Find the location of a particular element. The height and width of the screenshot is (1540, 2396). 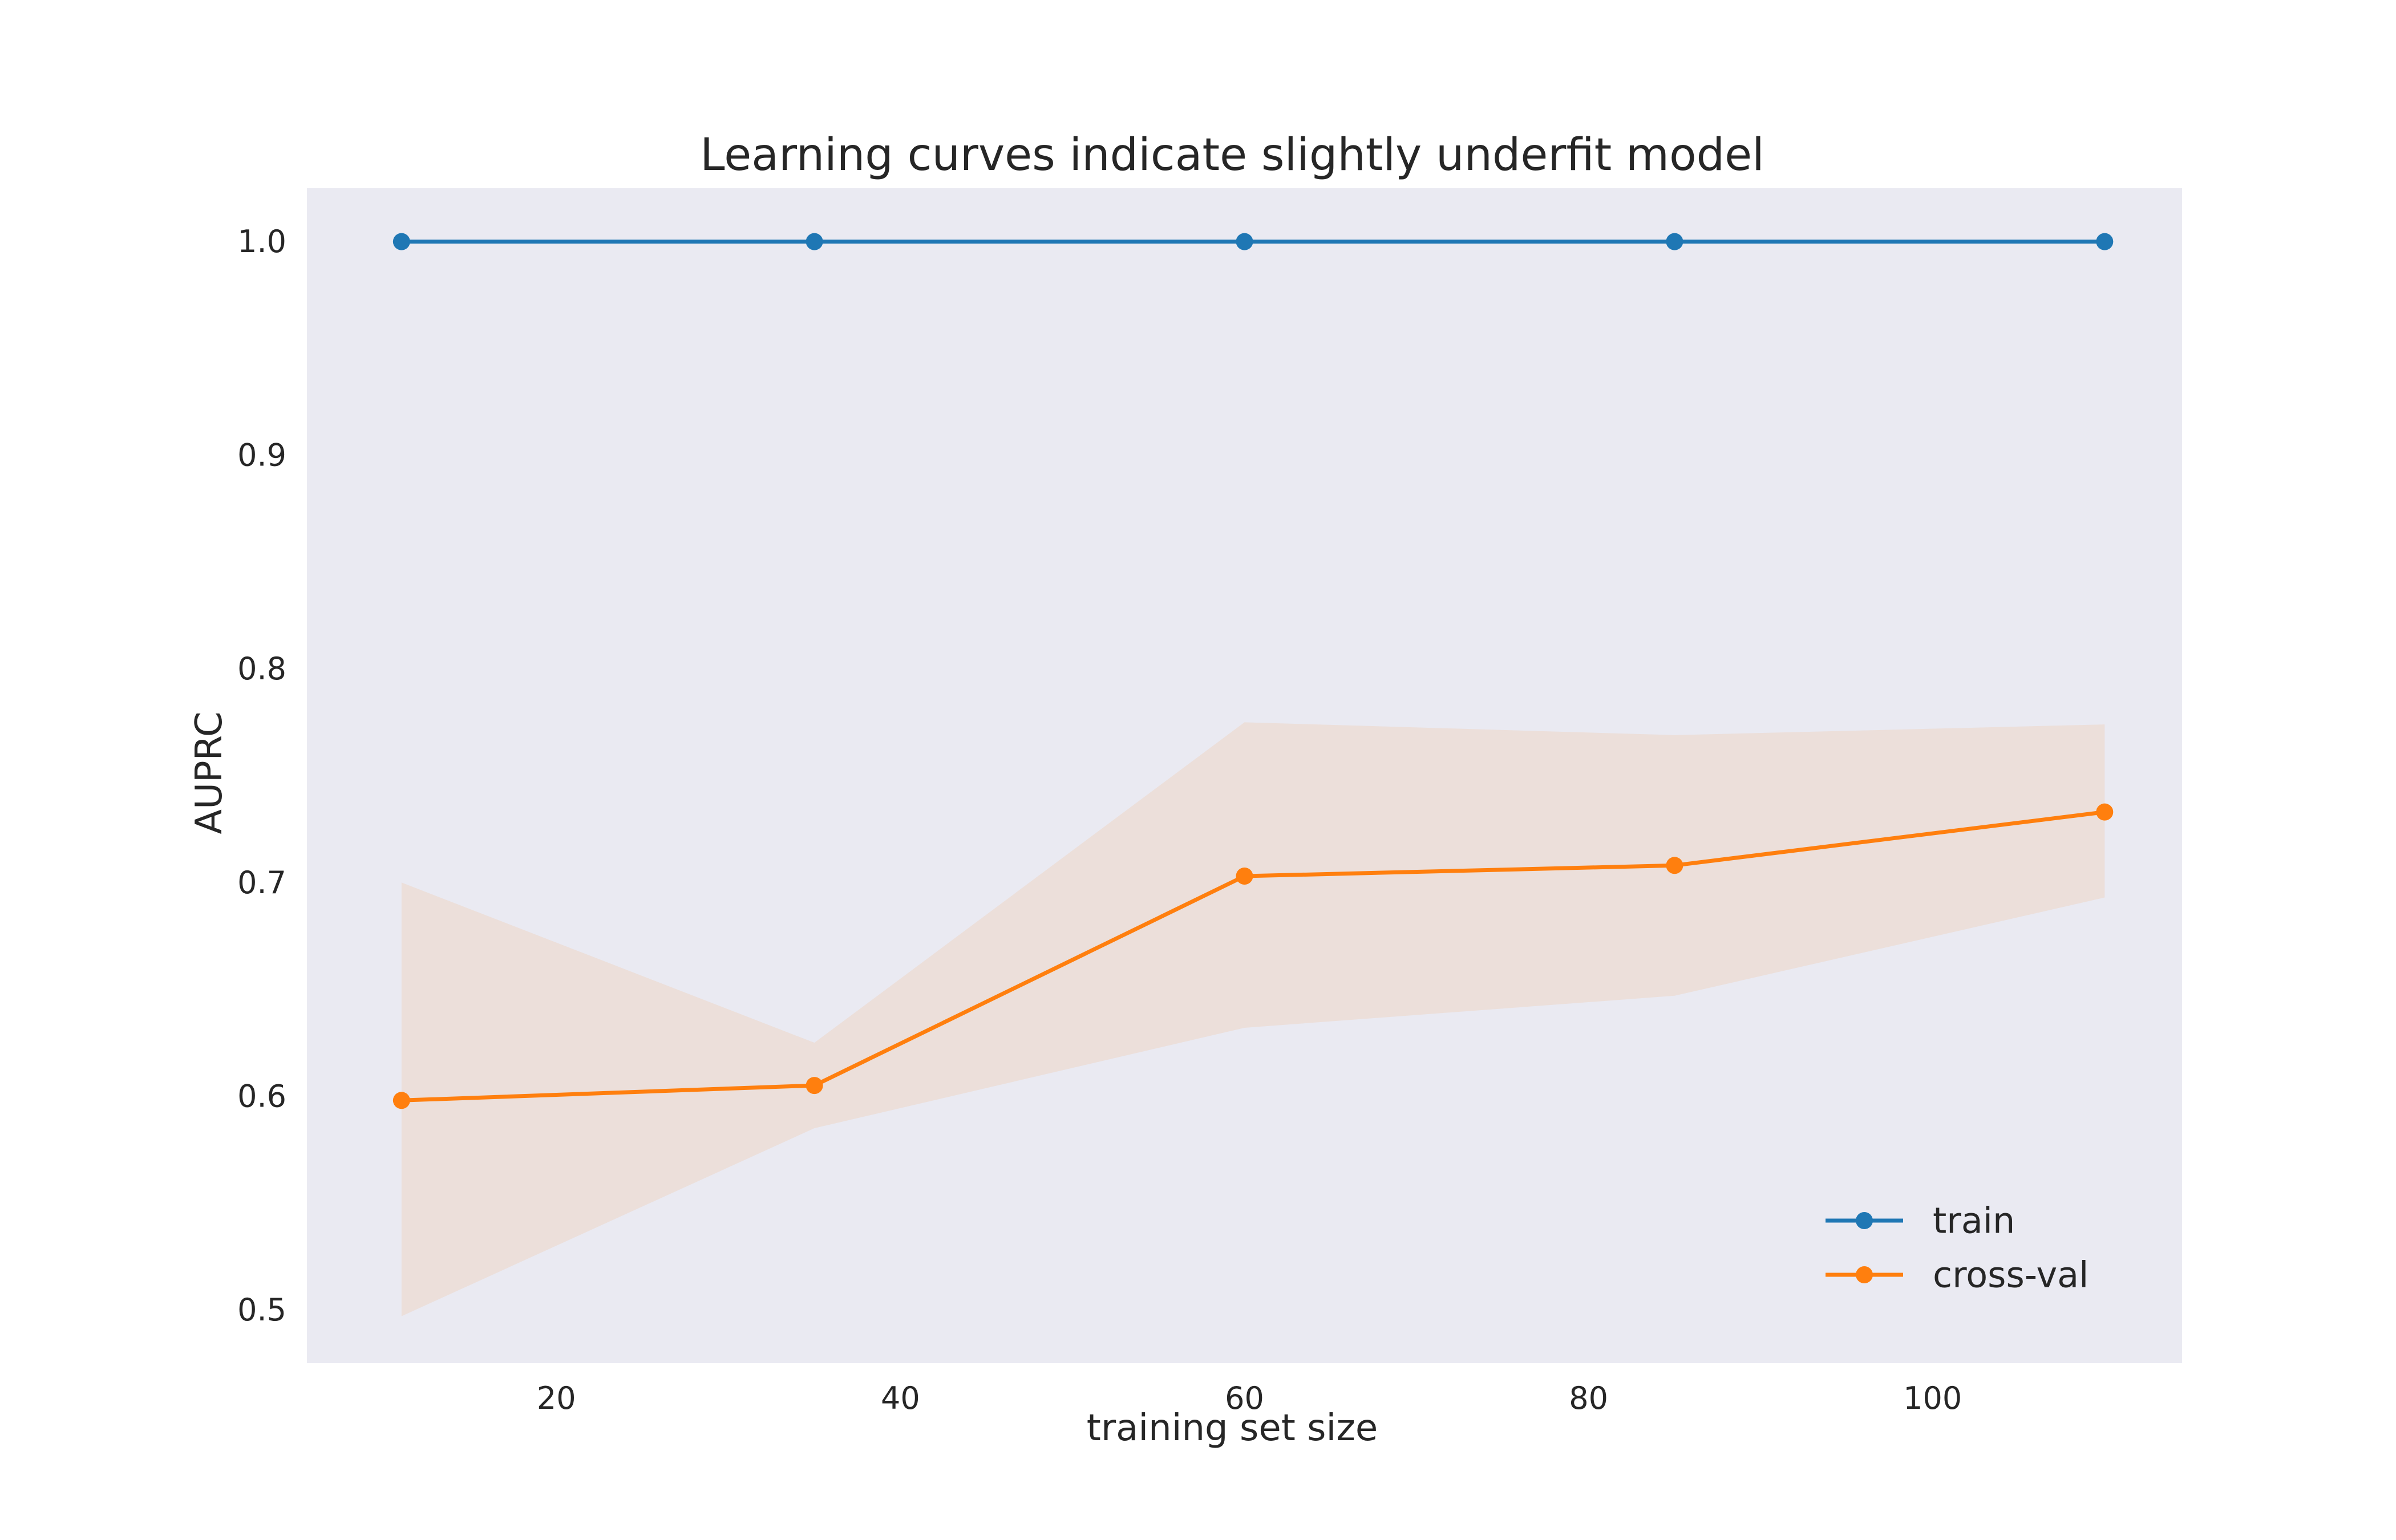

y-tick-label: 0.6 is located at coordinates (261, 1096).